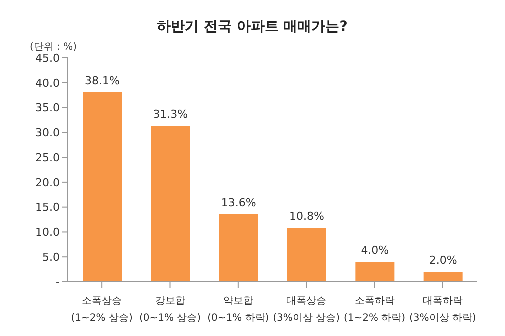 The width and height of the screenshot is (505, 336). I want to click on data-label: 4.0%, so click(375, 251).